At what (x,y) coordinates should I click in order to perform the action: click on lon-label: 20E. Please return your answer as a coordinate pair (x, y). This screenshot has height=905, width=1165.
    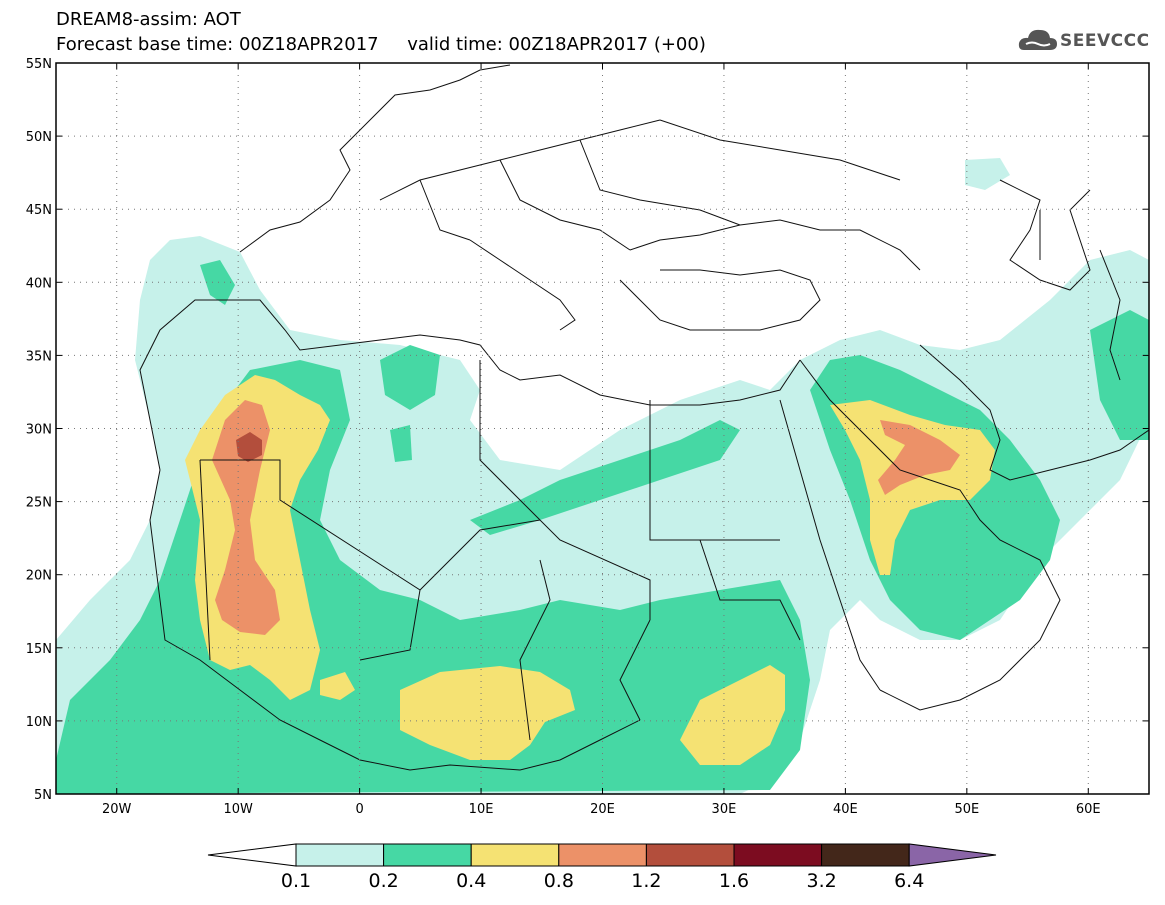
    Looking at the image, I should click on (602, 809).